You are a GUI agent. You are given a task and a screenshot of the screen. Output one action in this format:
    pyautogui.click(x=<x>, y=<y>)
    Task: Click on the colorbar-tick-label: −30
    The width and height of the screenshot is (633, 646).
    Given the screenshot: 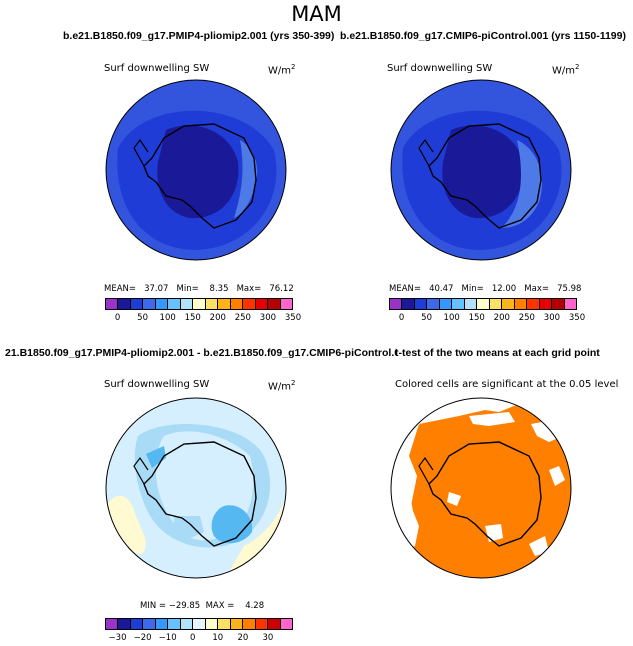 What is the action you would take?
    pyautogui.click(x=117, y=638)
    